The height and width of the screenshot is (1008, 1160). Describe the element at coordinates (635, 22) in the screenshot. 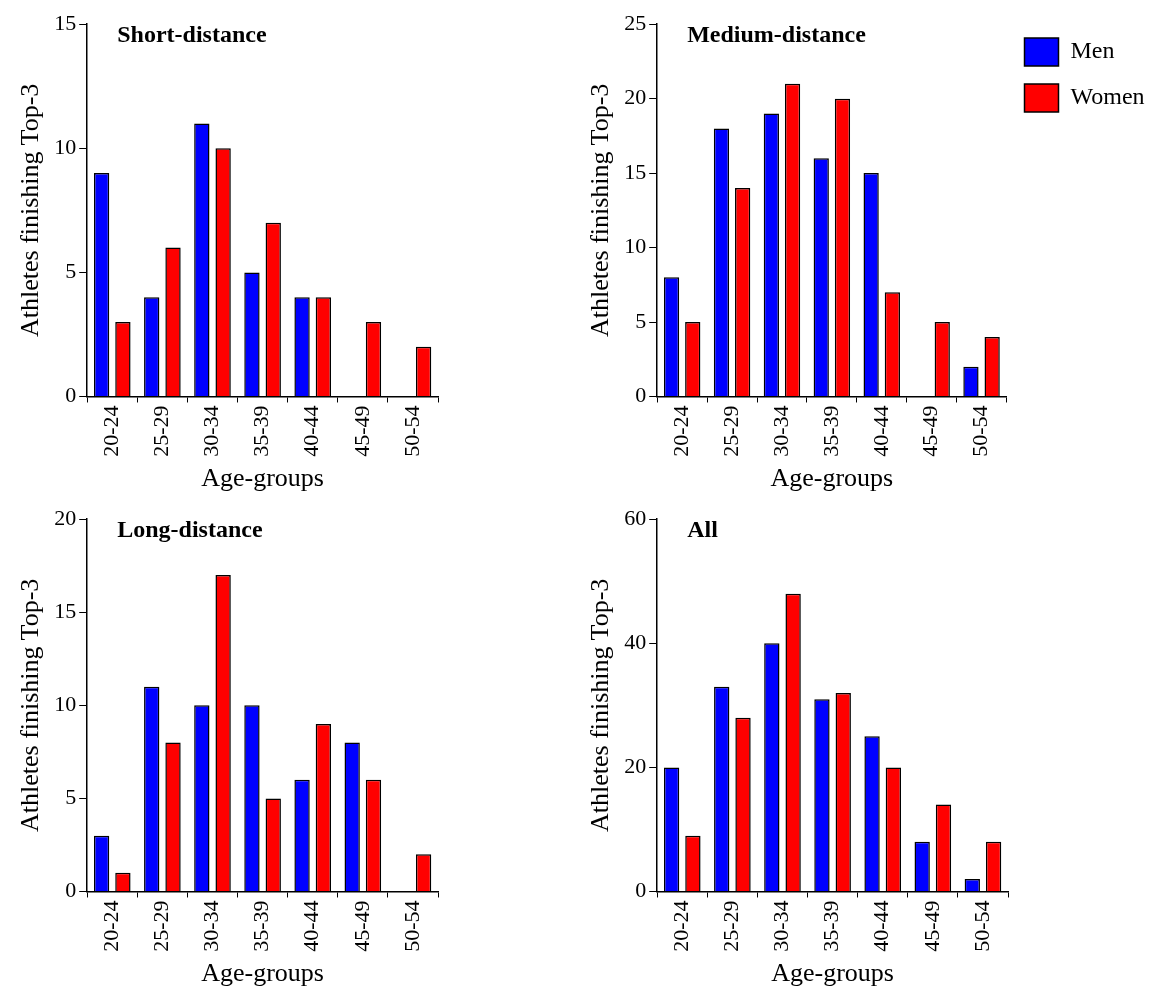

I see `y-tick-label: 25` at that location.